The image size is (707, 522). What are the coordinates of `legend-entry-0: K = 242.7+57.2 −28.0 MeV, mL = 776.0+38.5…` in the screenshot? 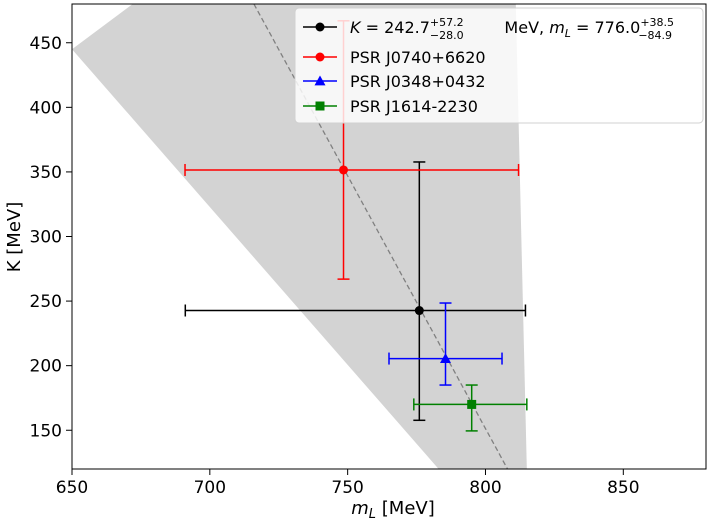 It's located at (505, 29).